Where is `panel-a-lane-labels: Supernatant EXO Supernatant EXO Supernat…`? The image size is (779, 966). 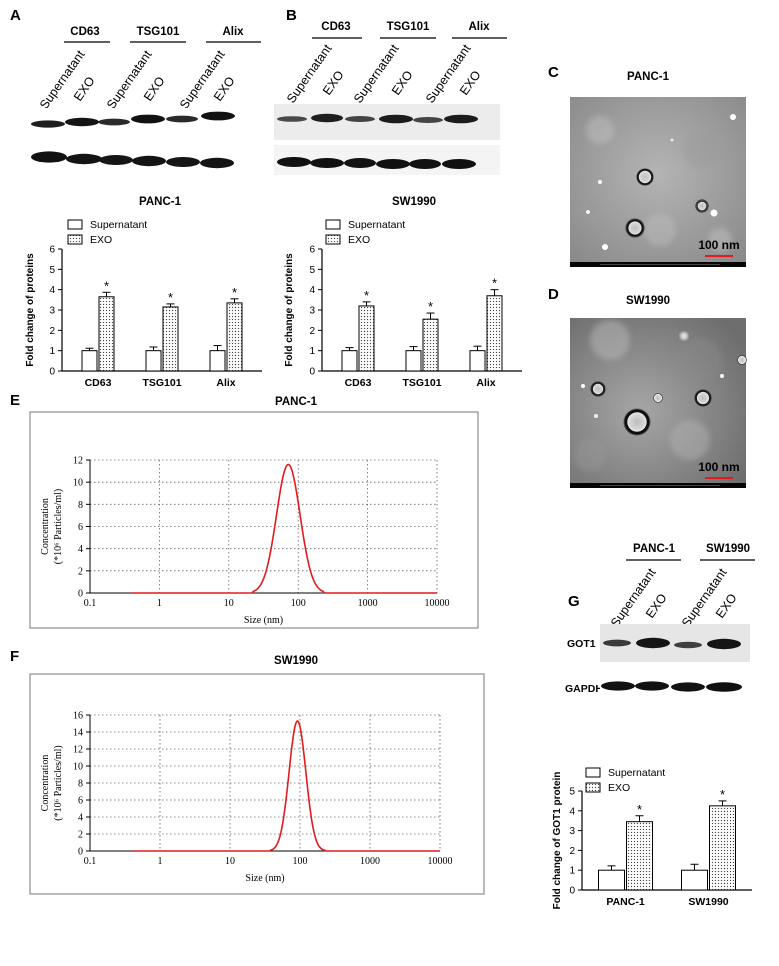
panel-a-lane-labels: Supernatant EXO Supernatant EXO Supernat… is located at coordinates (137, 79).